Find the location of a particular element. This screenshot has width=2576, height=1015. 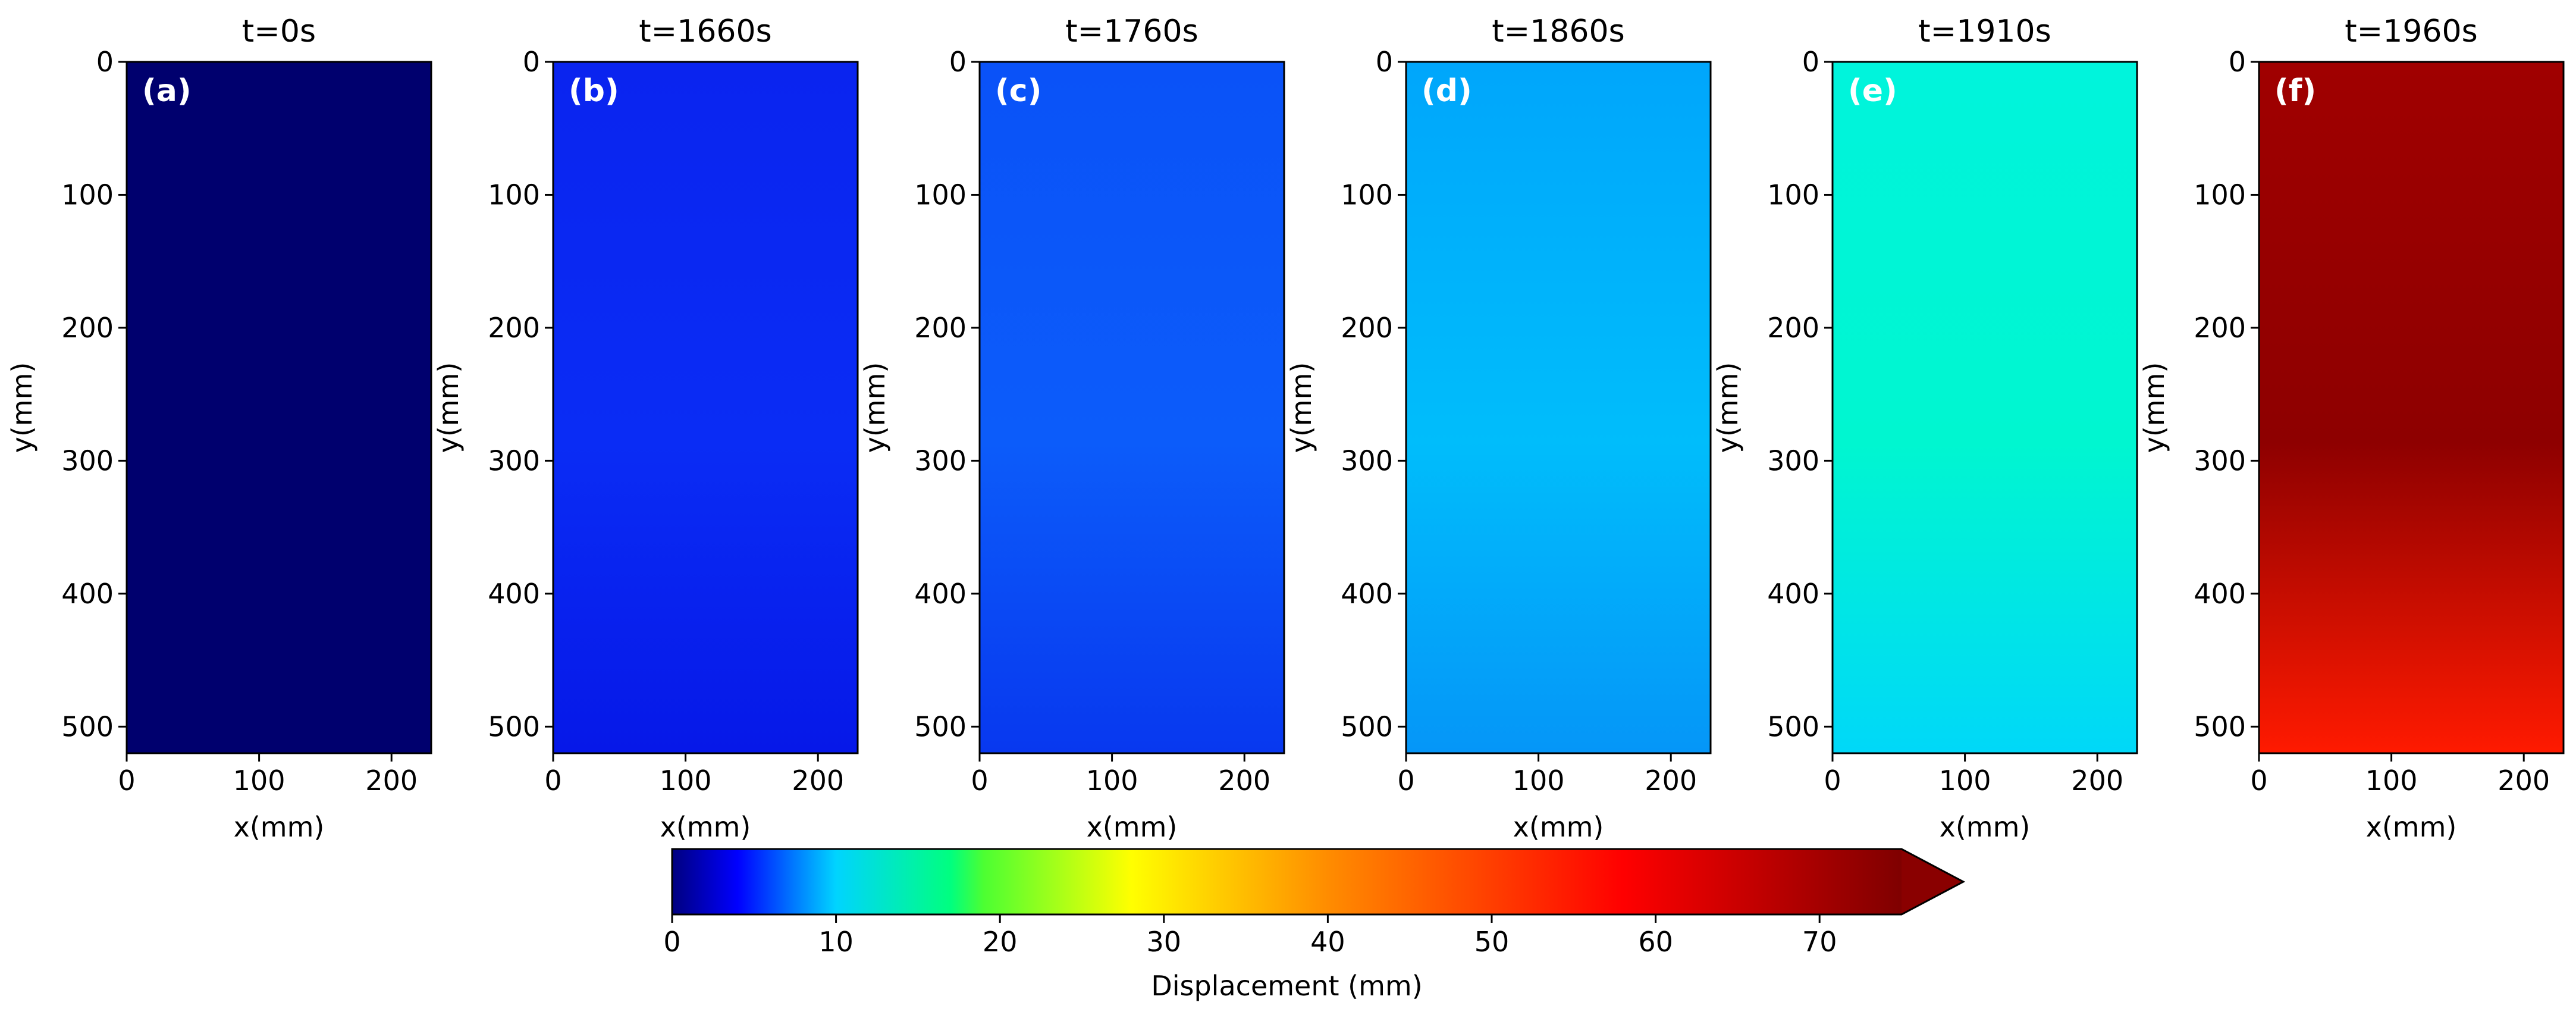

panel-letter: (b) is located at coordinates (594, 91).